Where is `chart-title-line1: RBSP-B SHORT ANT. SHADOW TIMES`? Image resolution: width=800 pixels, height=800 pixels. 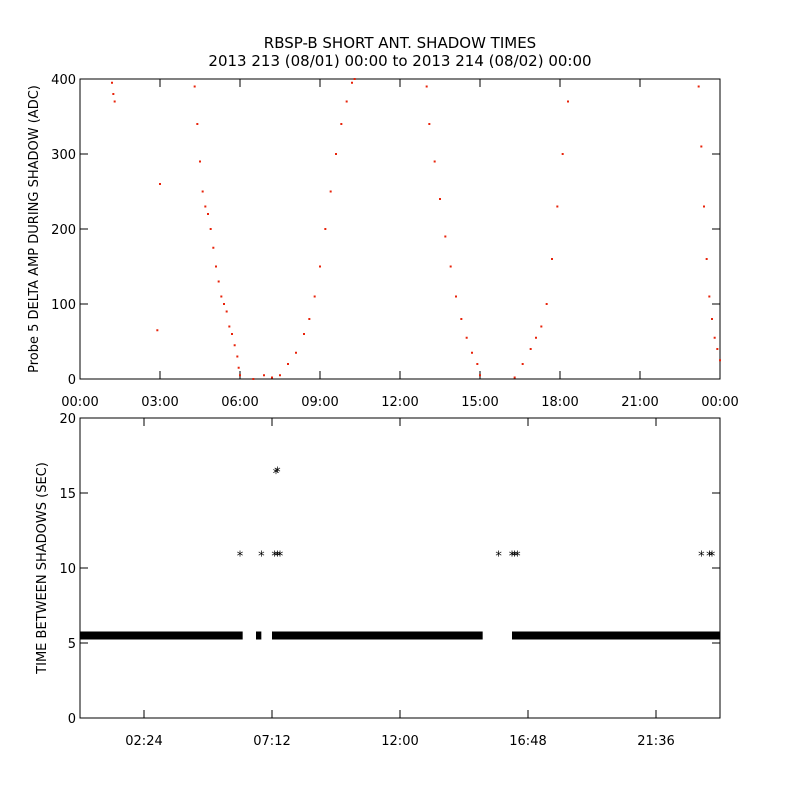 chart-title-line1: RBSP-B SHORT ANT. SHADOW TIMES is located at coordinates (400, 43).